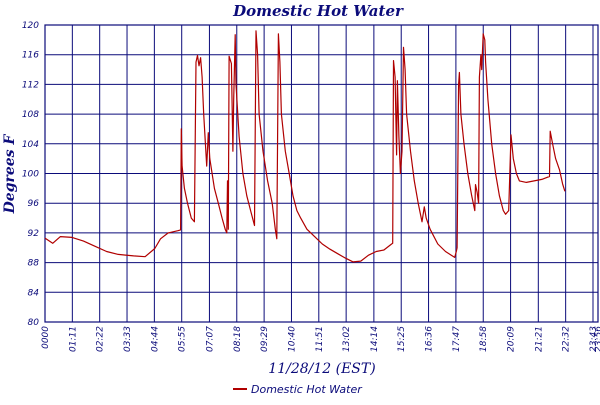 The width and height of the screenshot is (600, 405). What do you see at coordinates (484, 339) in the screenshot?
I see `x-tick-label: 18:58` at bounding box center [484, 339].